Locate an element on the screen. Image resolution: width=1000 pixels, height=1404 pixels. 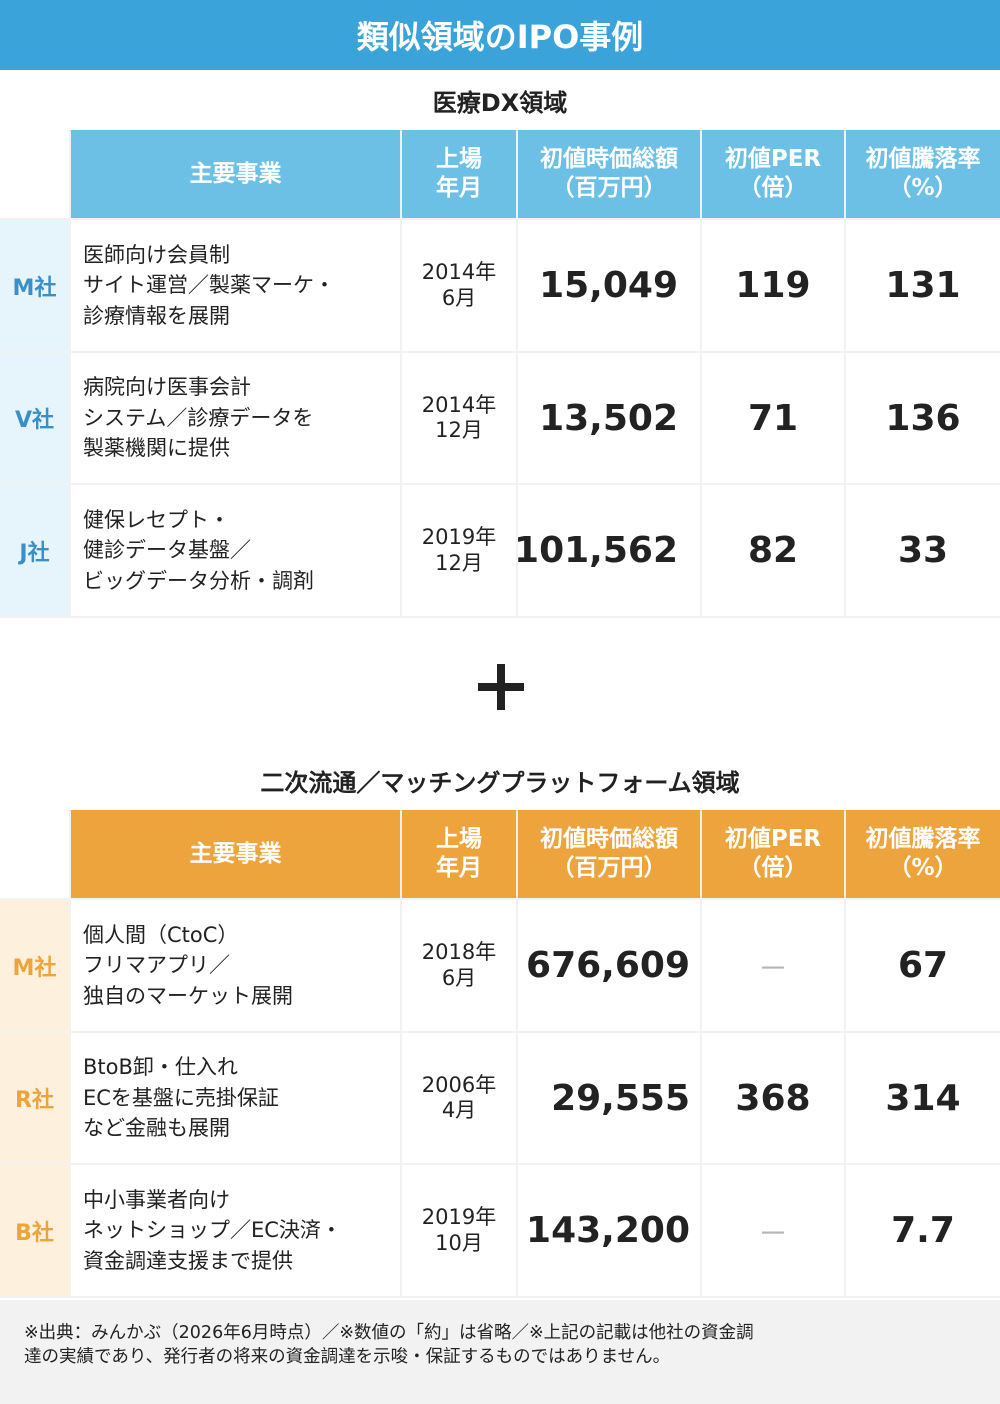
rise-rate-value: 7.7 is located at coordinates (923, 1230).